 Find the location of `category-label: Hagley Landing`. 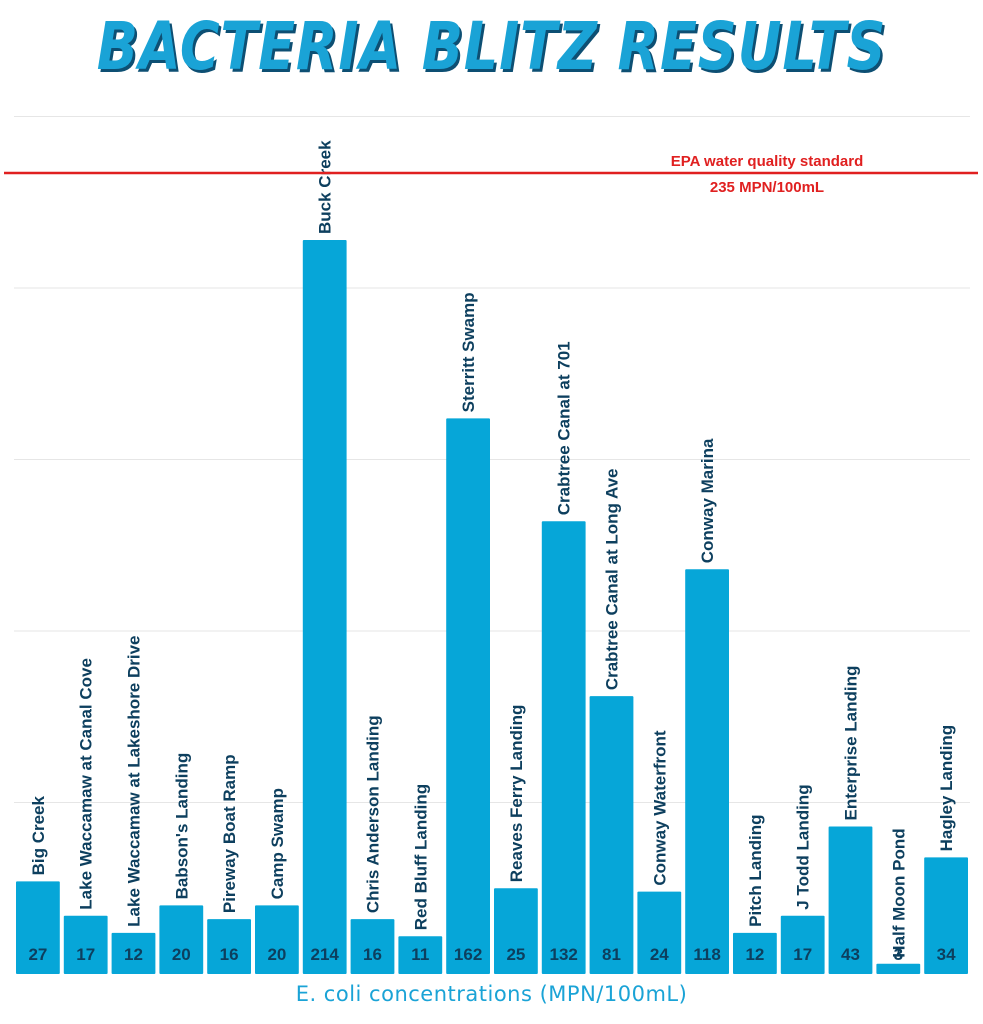

category-label: Hagley Landing is located at coordinates (946, 788).